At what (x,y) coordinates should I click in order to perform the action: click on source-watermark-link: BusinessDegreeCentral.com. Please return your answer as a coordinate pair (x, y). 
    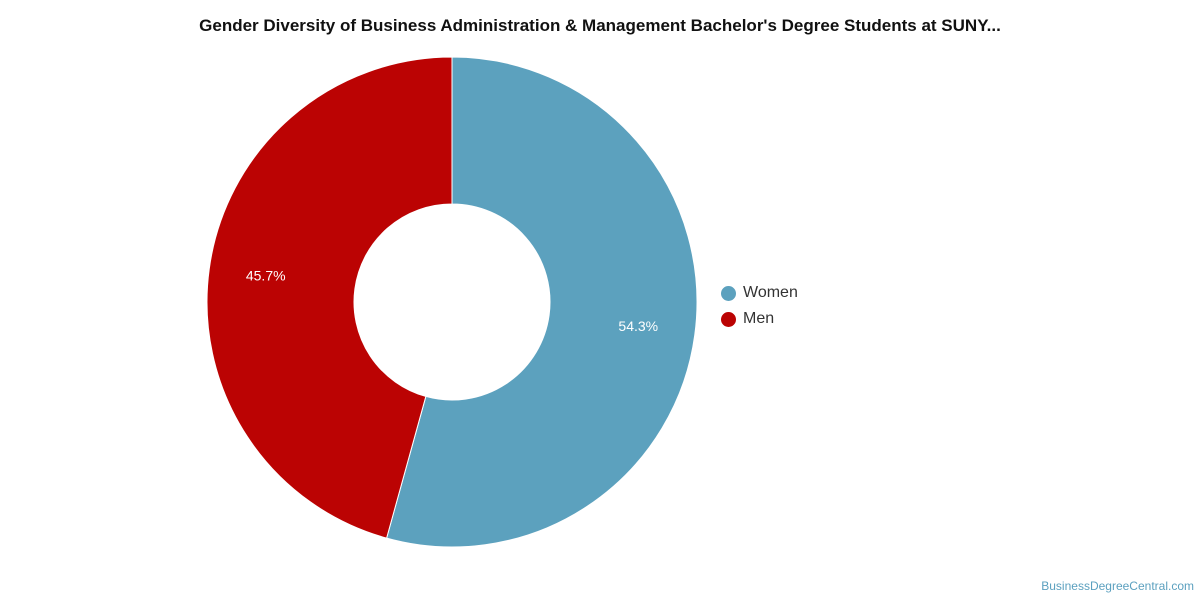
    Looking at the image, I should click on (1117, 586).